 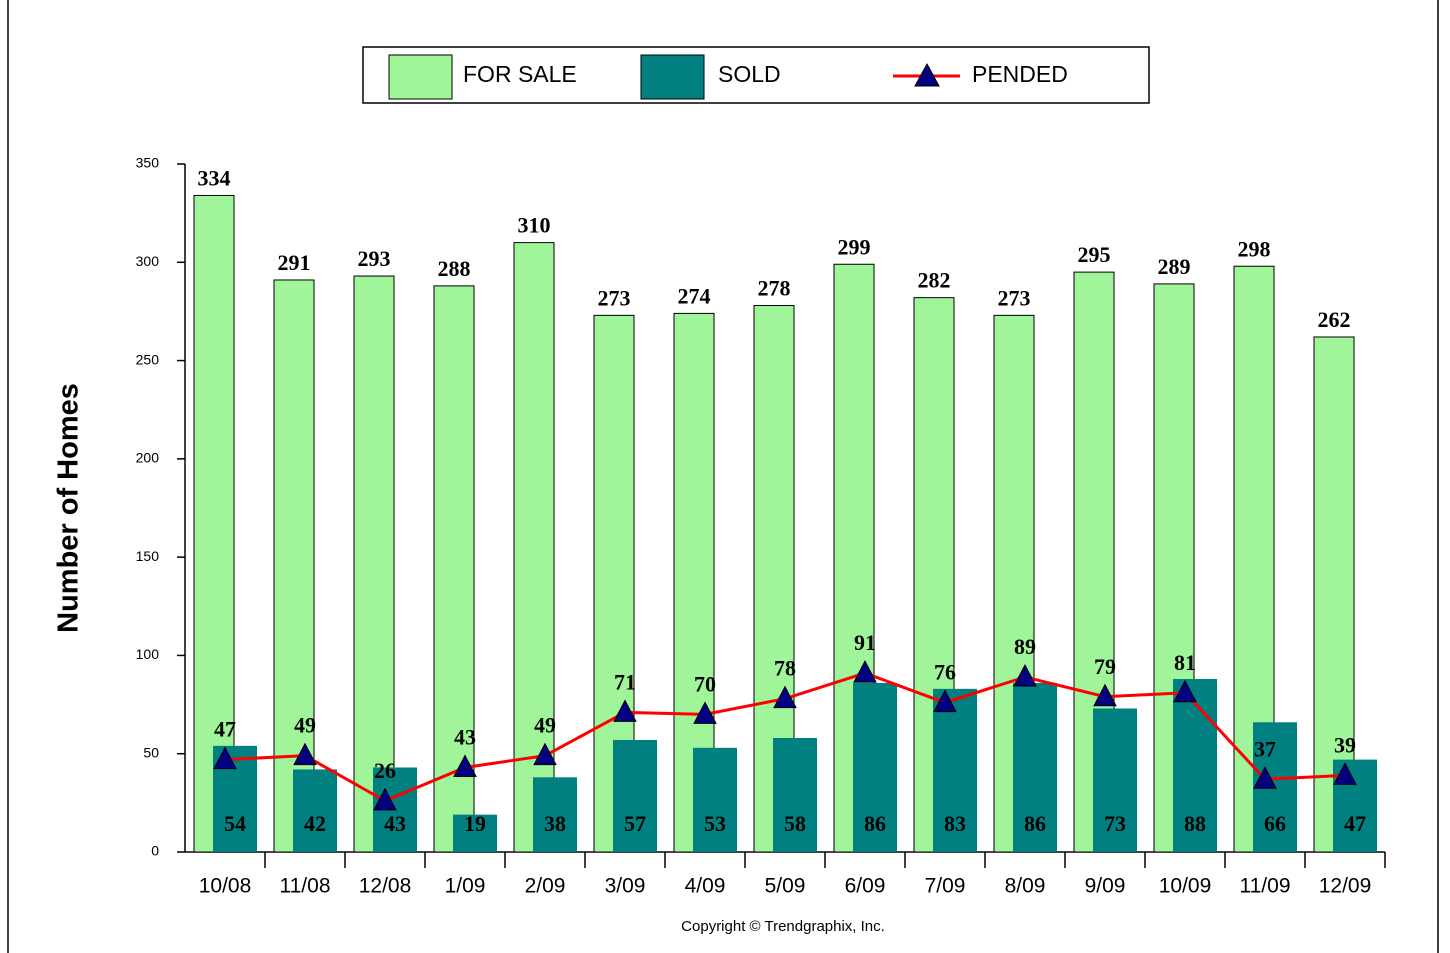 I want to click on x-tick-label: 11/08, so click(x=305, y=886).